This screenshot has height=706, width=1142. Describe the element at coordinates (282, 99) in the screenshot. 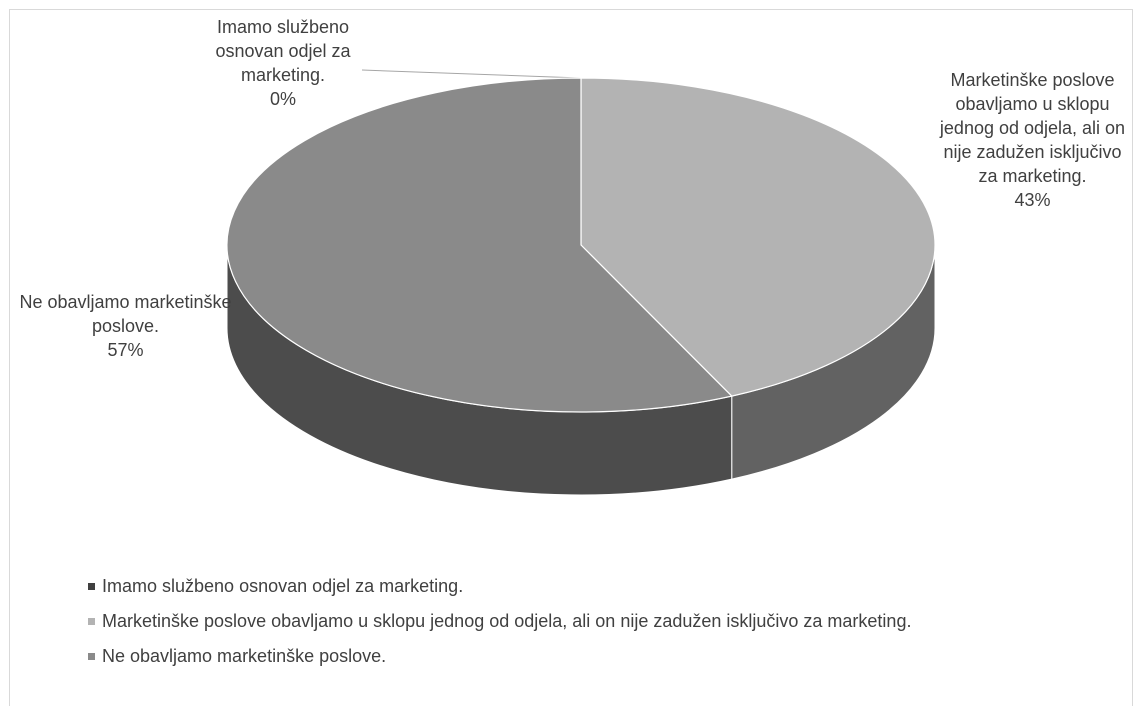

I see `data-label-value: 0%` at that location.